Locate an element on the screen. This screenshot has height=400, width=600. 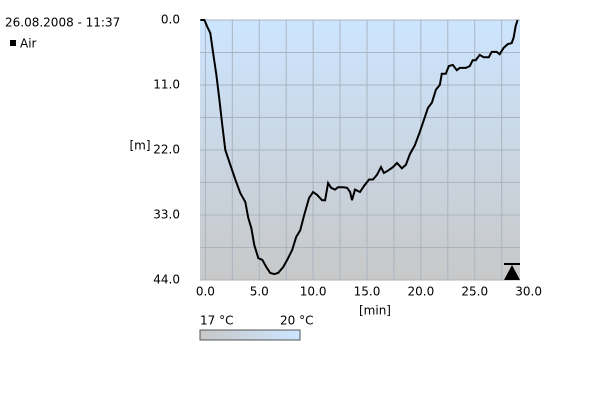
x-tick-label: 5.0 is located at coordinates (259, 292).